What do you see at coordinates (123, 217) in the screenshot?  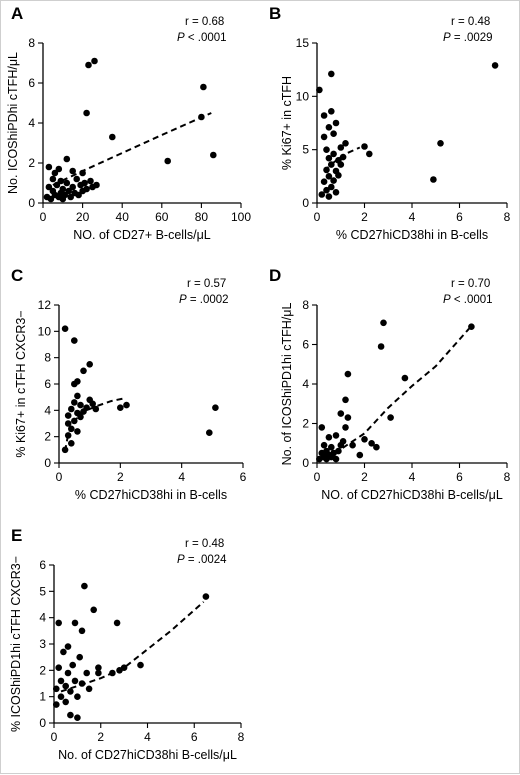 I see `x-tick-label: 40` at bounding box center [123, 217].